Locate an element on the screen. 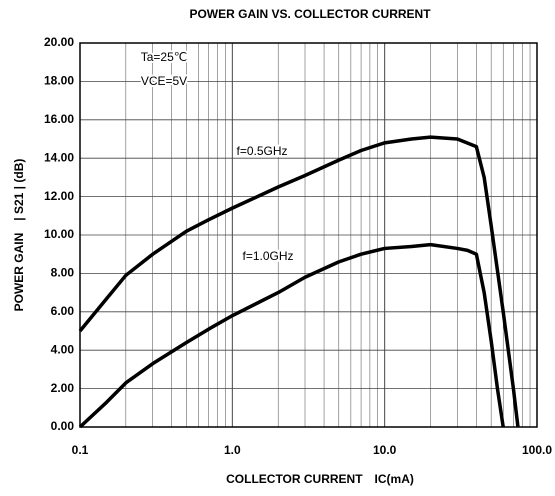 This screenshot has width=555, height=496. y-tick-label: 12.00 is located at coordinates (59, 196).